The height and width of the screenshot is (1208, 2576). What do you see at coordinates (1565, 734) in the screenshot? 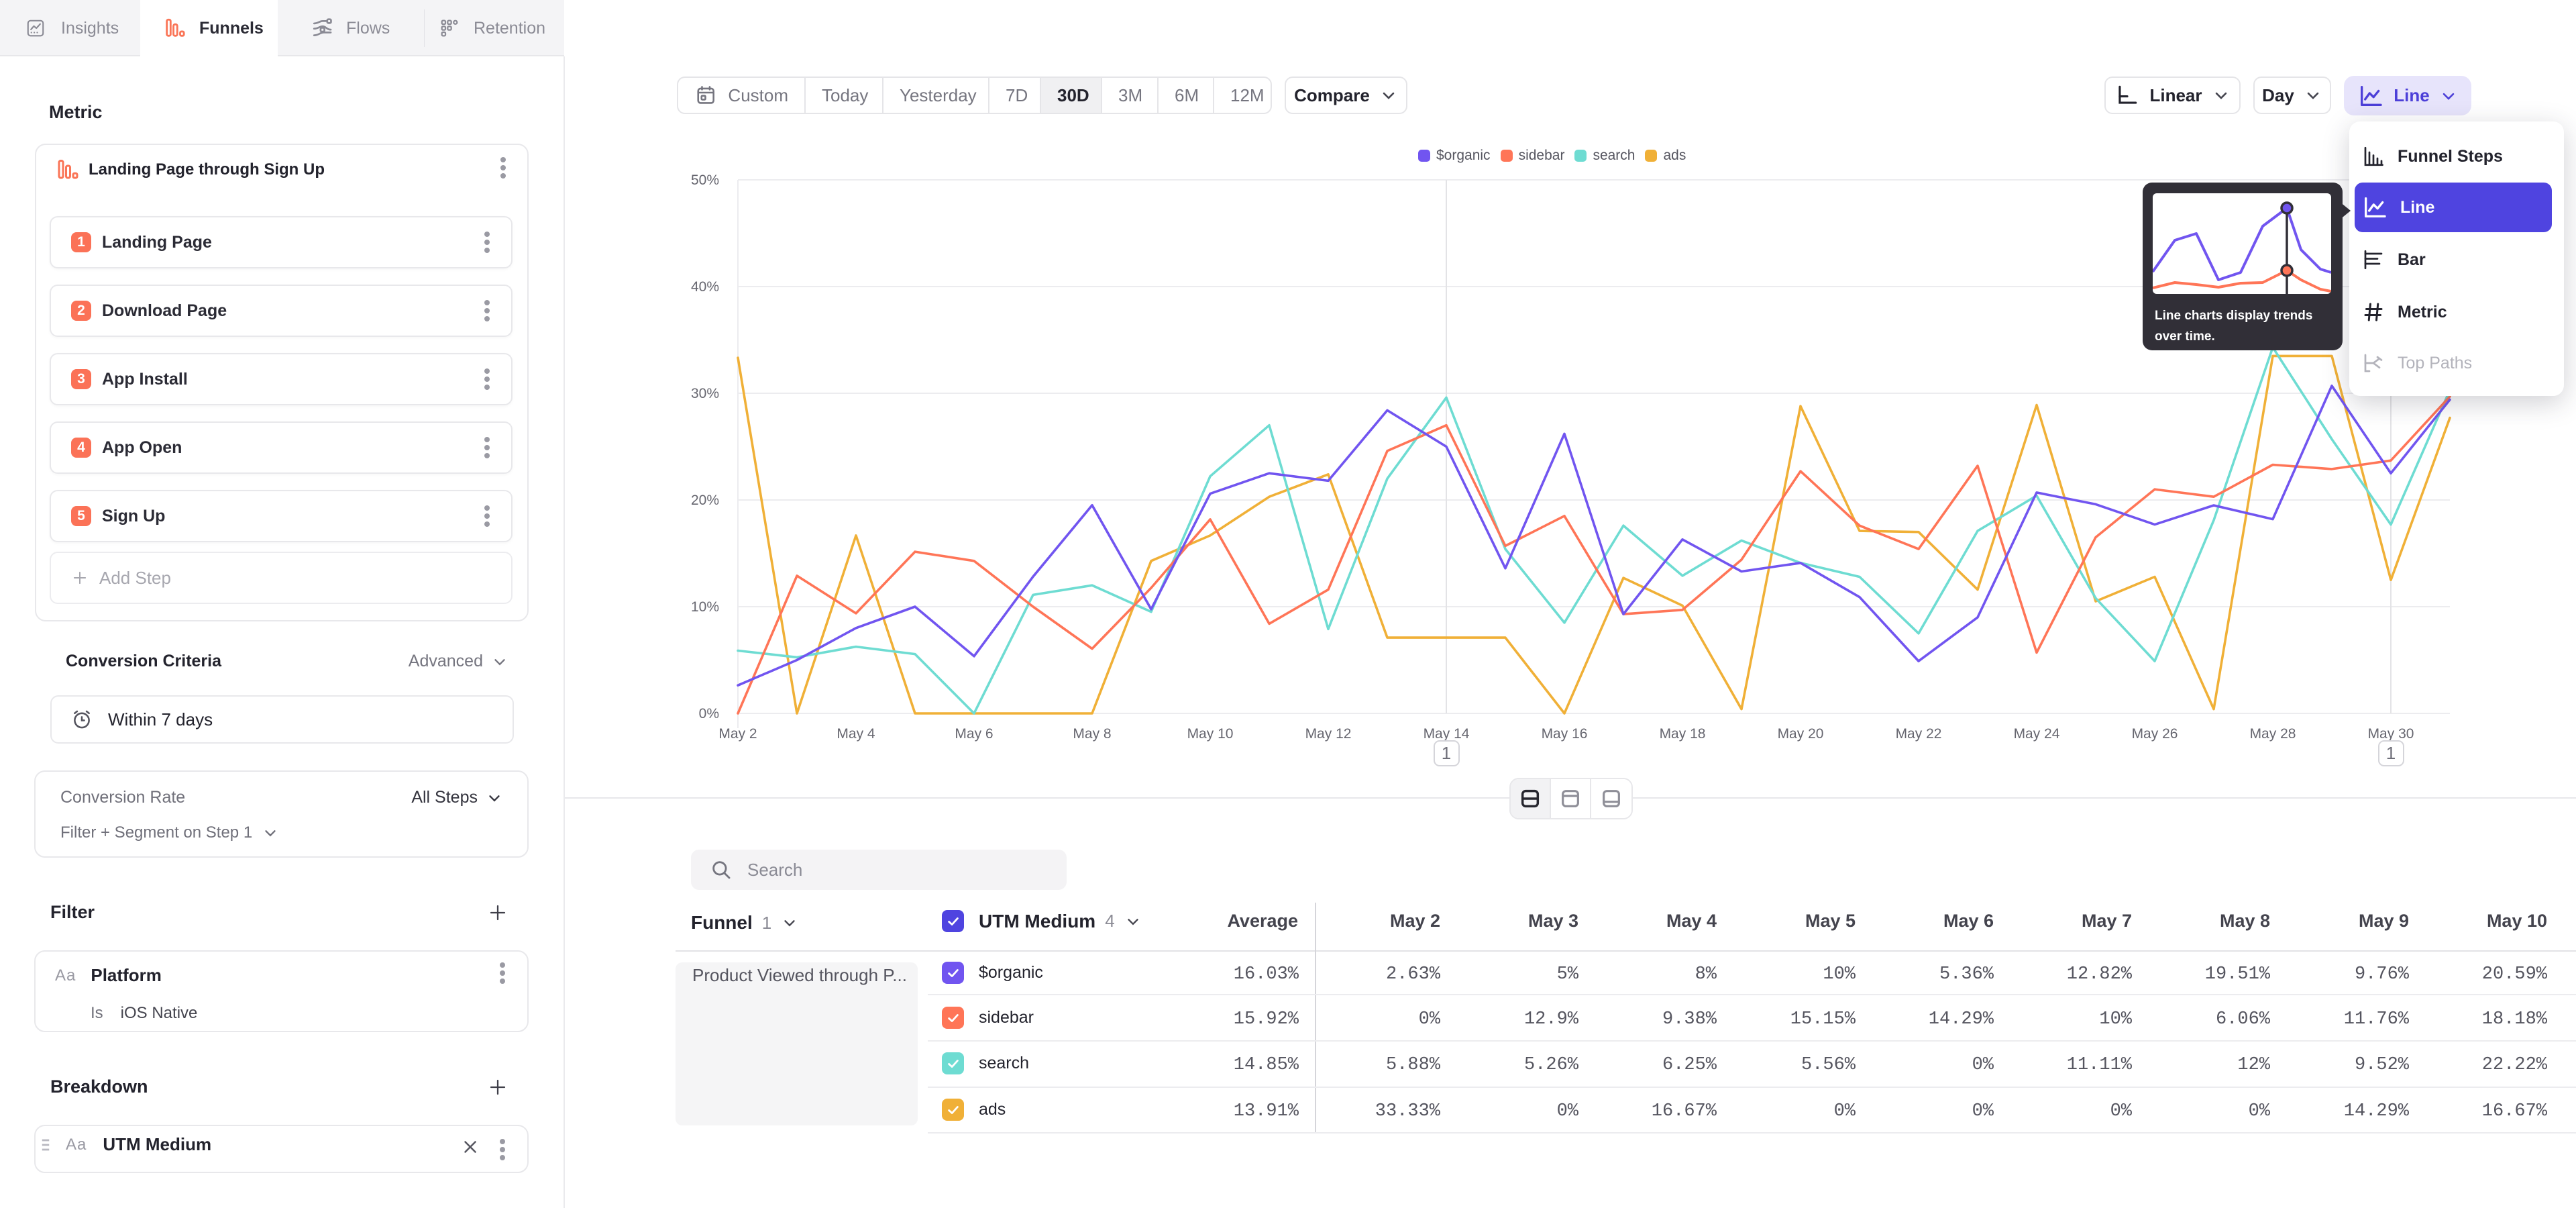
I see `svg-text: May 16` at bounding box center [1565, 734].